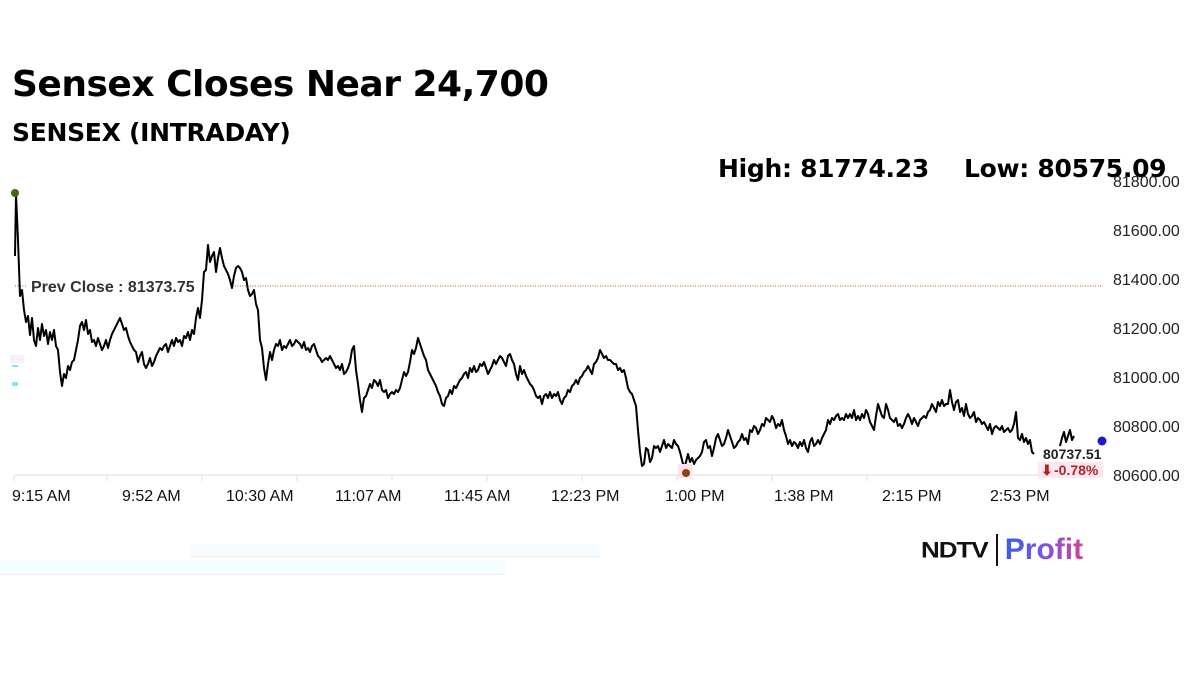  What do you see at coordinates (440, 478) in the screenshot?
I see `x-tick-marks` at bounding box center [440, 478].